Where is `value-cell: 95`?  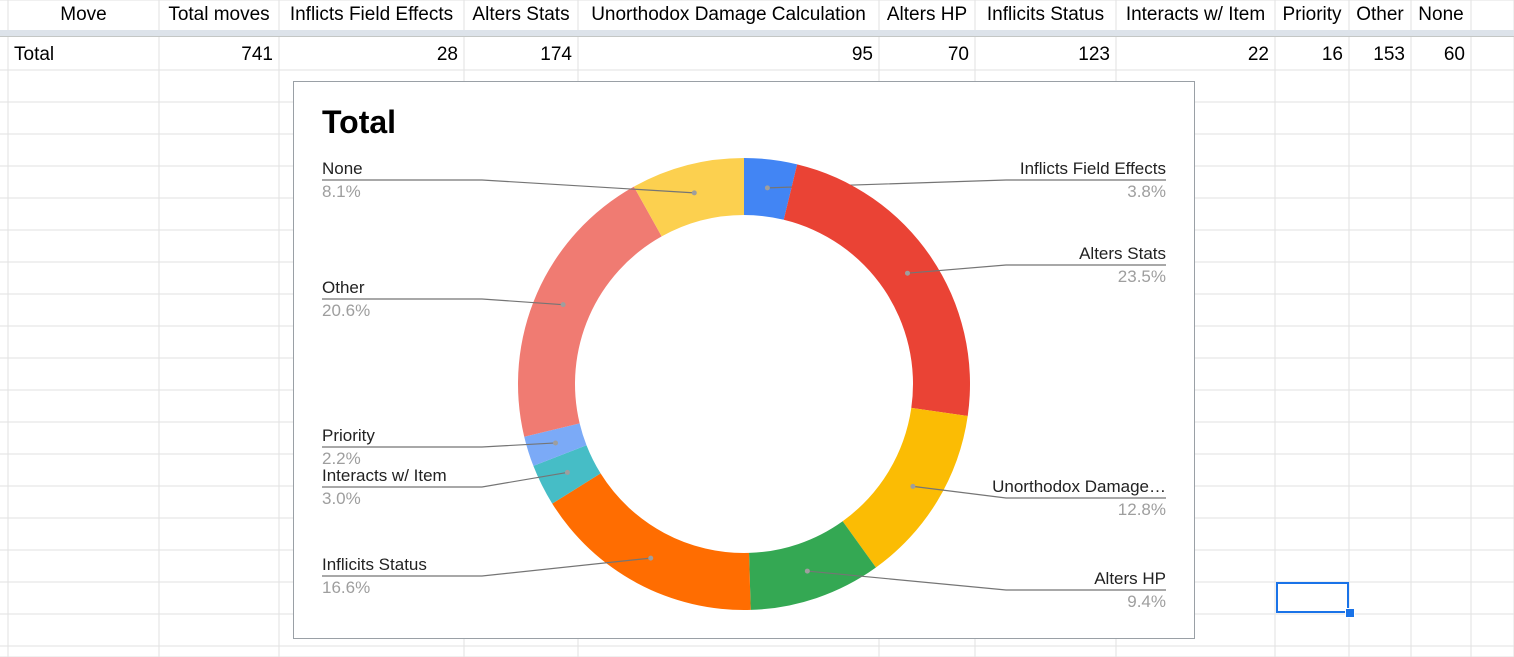 value-cell: 95 is located at coordinates (862, 54).